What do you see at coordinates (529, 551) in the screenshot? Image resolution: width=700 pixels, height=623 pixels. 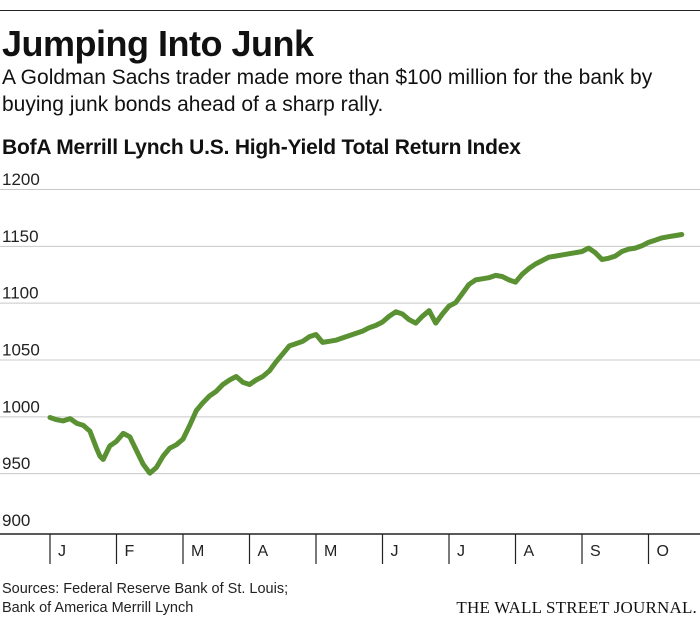 I see `month-label-7: A` at bounding box center [529, 551].